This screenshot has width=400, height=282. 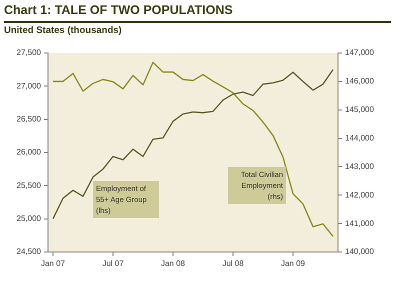 What do you see at coordinates (359, 223) in the screenshot?
I see `y2-tick-label: 141,000` at bounding box center [359, 223].